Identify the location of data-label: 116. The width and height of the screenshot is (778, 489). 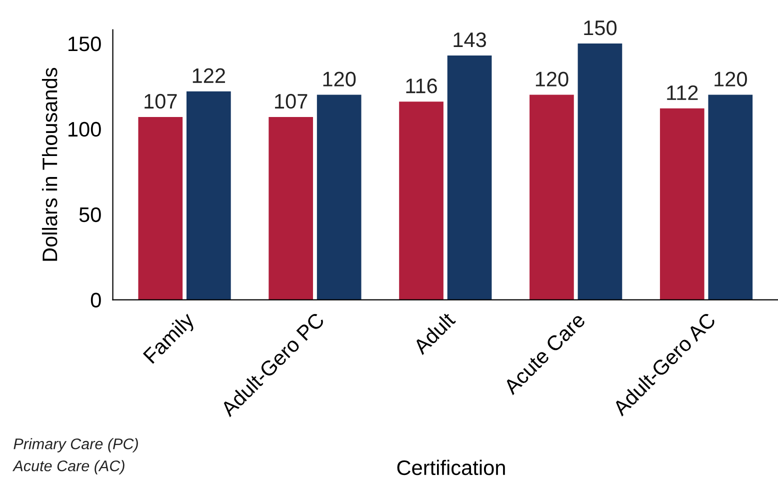
(421, 86).